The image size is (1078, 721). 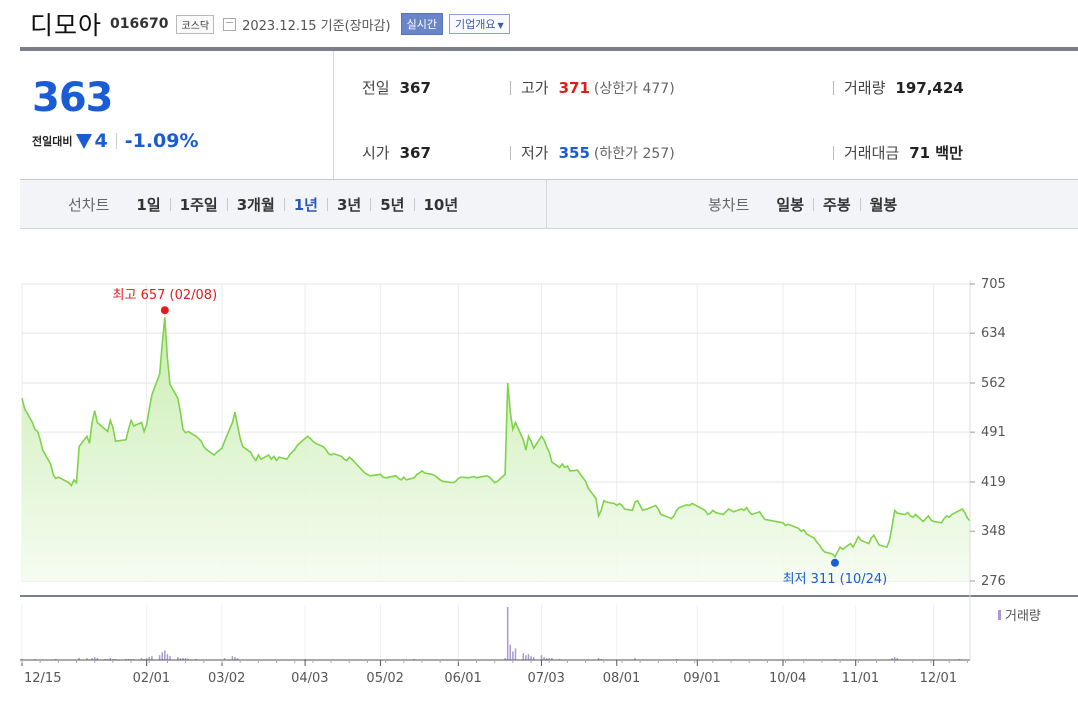 I want to click on chevron-down-icon: ▼, so click(x=500, y=25).